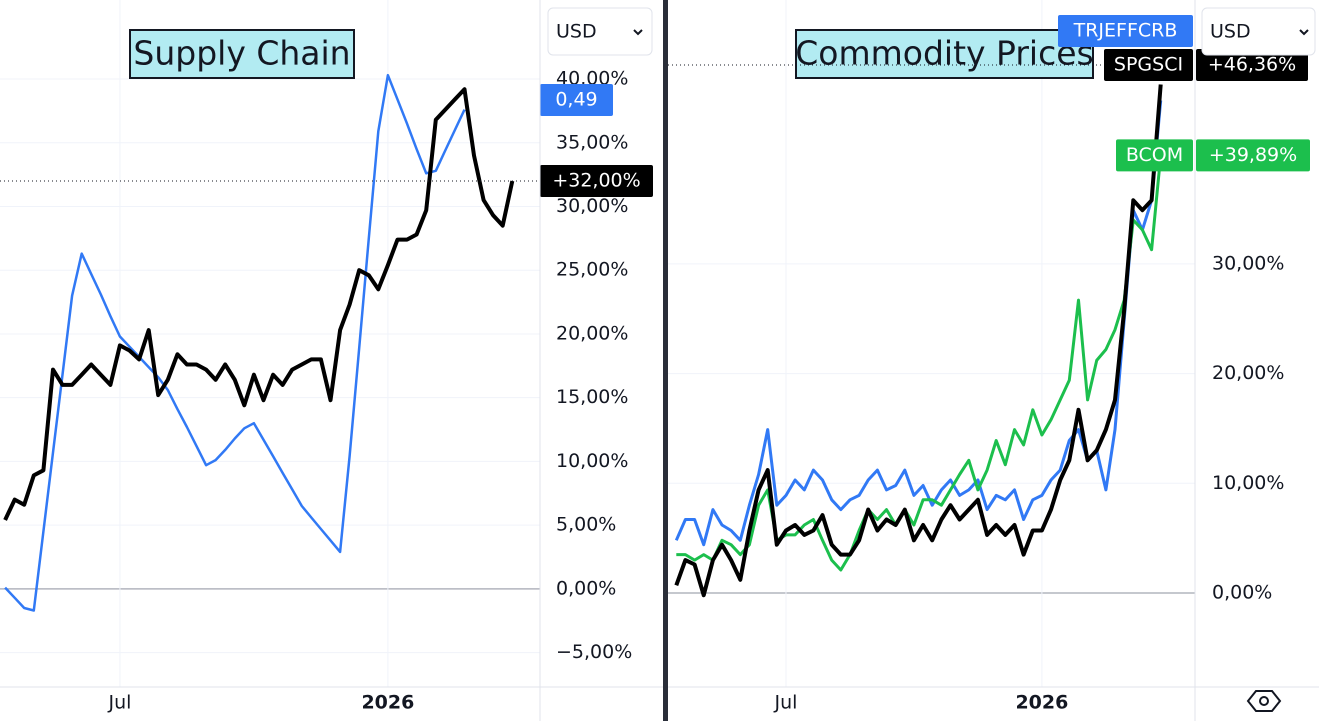 Image resolution: width=1319 pixels, height=725 pixels. Describe the element at coordinates (594, 652) in the screenshot. I see `y-tick-label: −5,00%` at that location.